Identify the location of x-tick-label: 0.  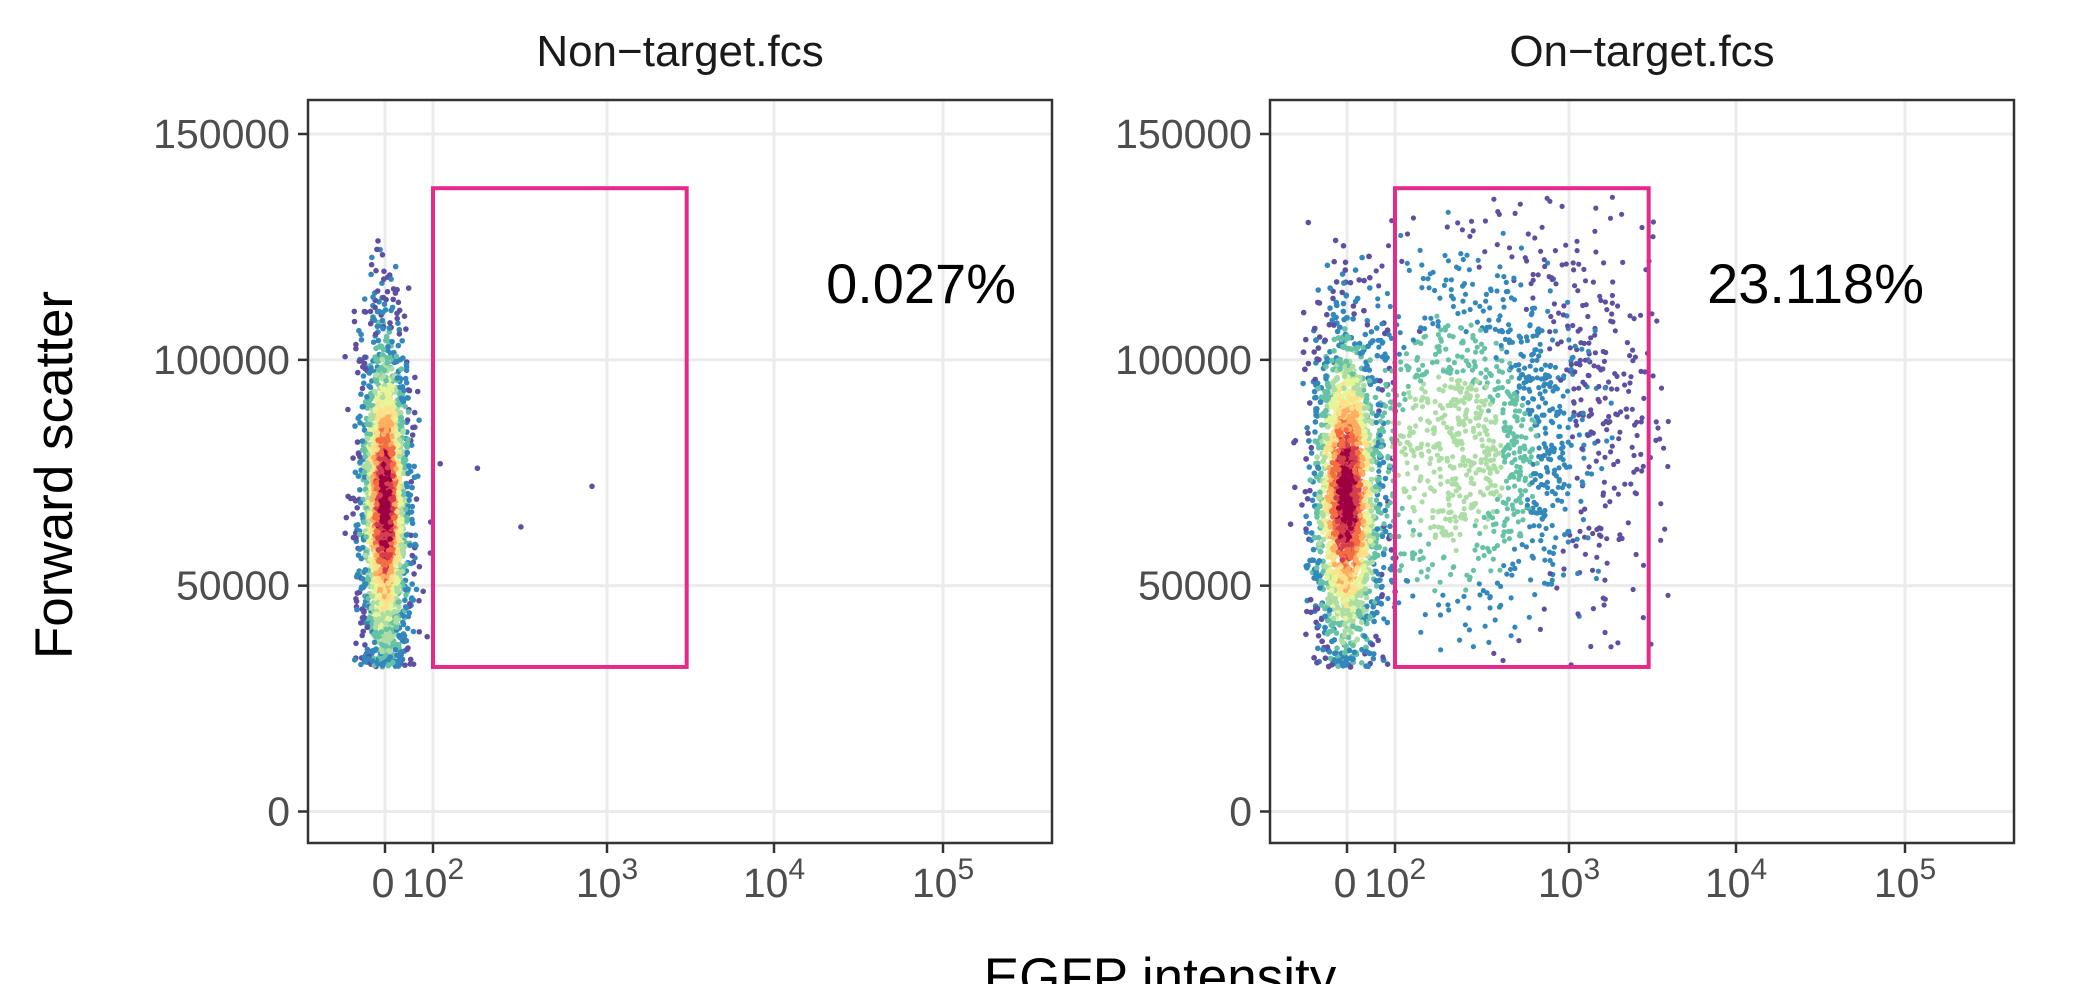
(383, 883).